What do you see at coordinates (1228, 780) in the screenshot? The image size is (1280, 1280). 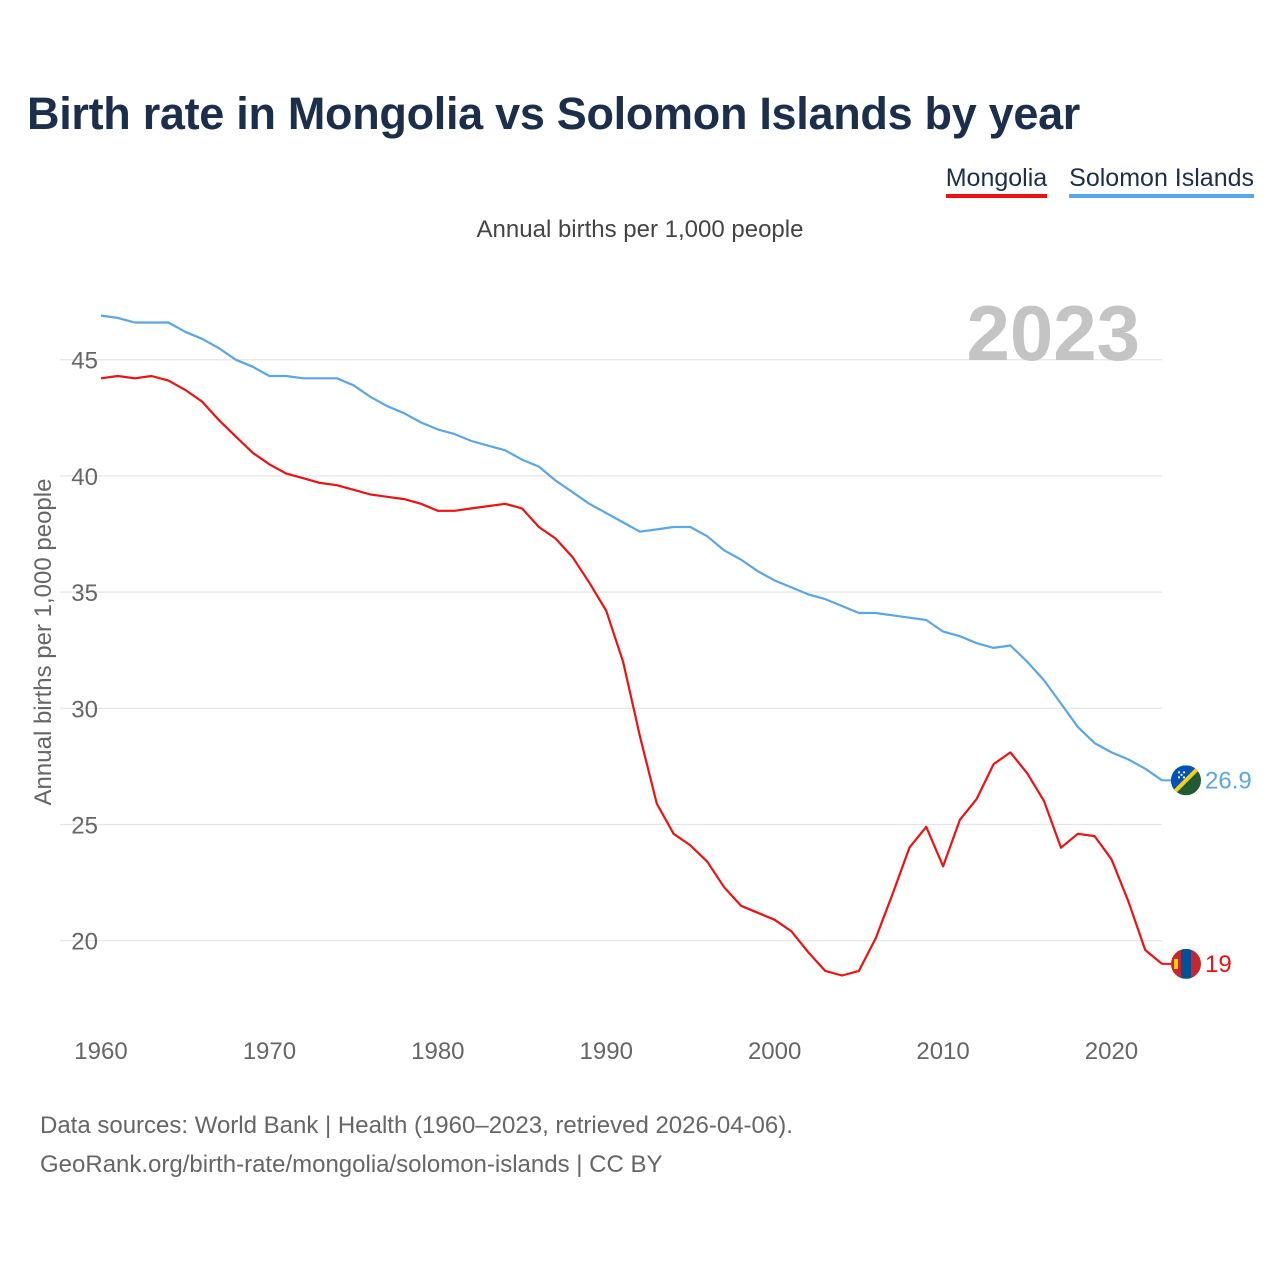 I see `end-value-label-solomon-islands: 26.9` at bounding box center [1228, 780].